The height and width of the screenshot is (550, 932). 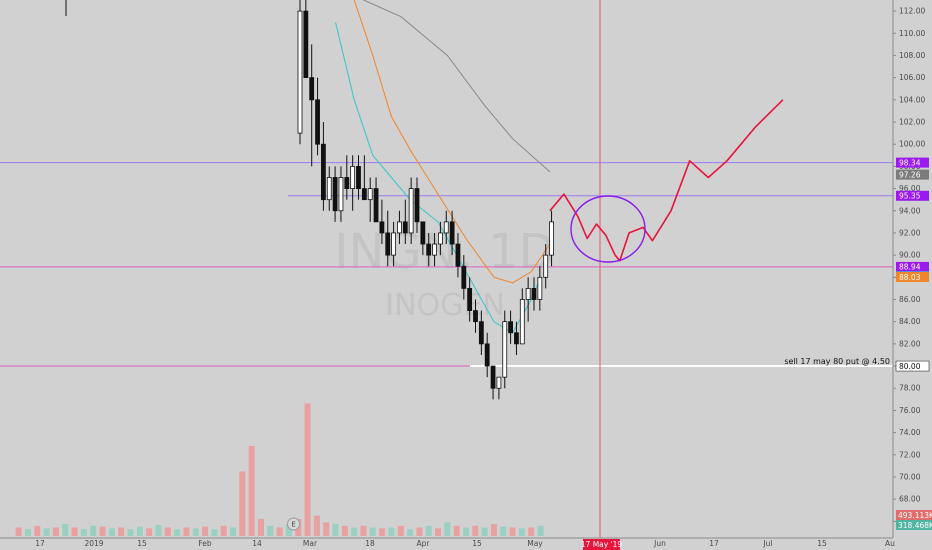 I want to click on circle-annotation, so click(x=608, y=229).